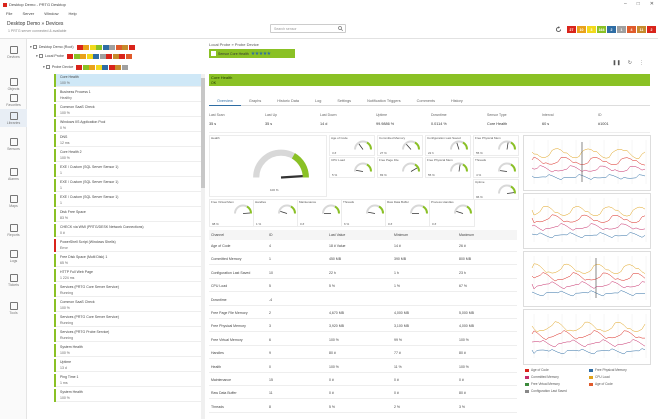  I want to click on nav-reports: Reports, so click(13, 230).